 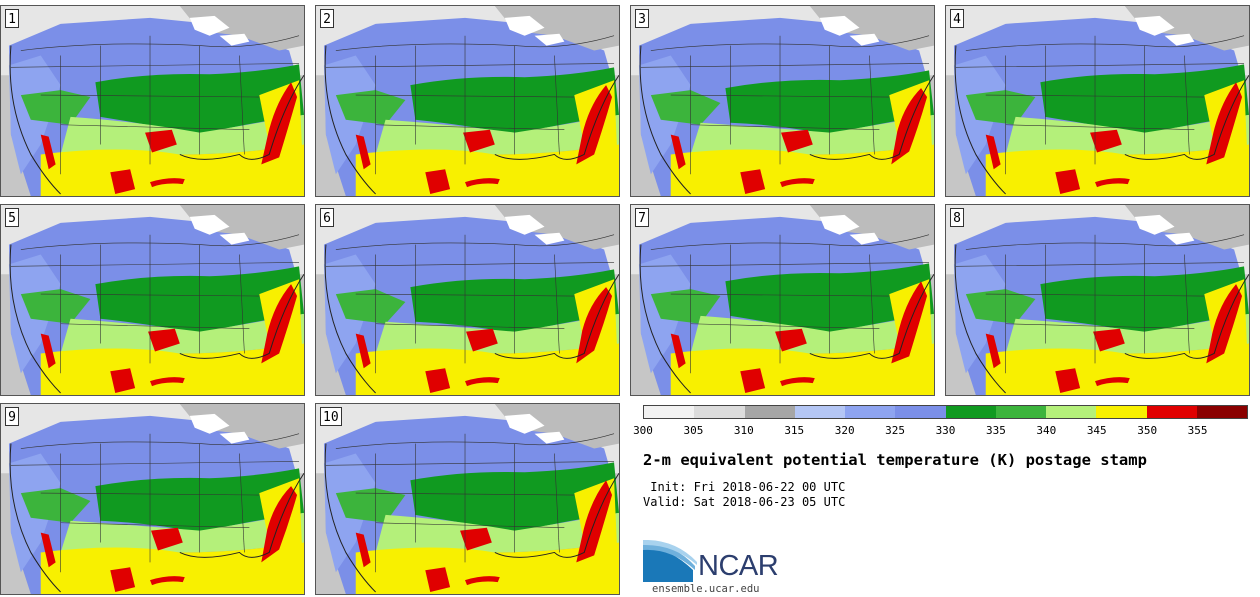 What do you see at coordinates (643, 430) in the screenshot?
I see `legend-tick-label: 300` at bounding box center [643, 430].